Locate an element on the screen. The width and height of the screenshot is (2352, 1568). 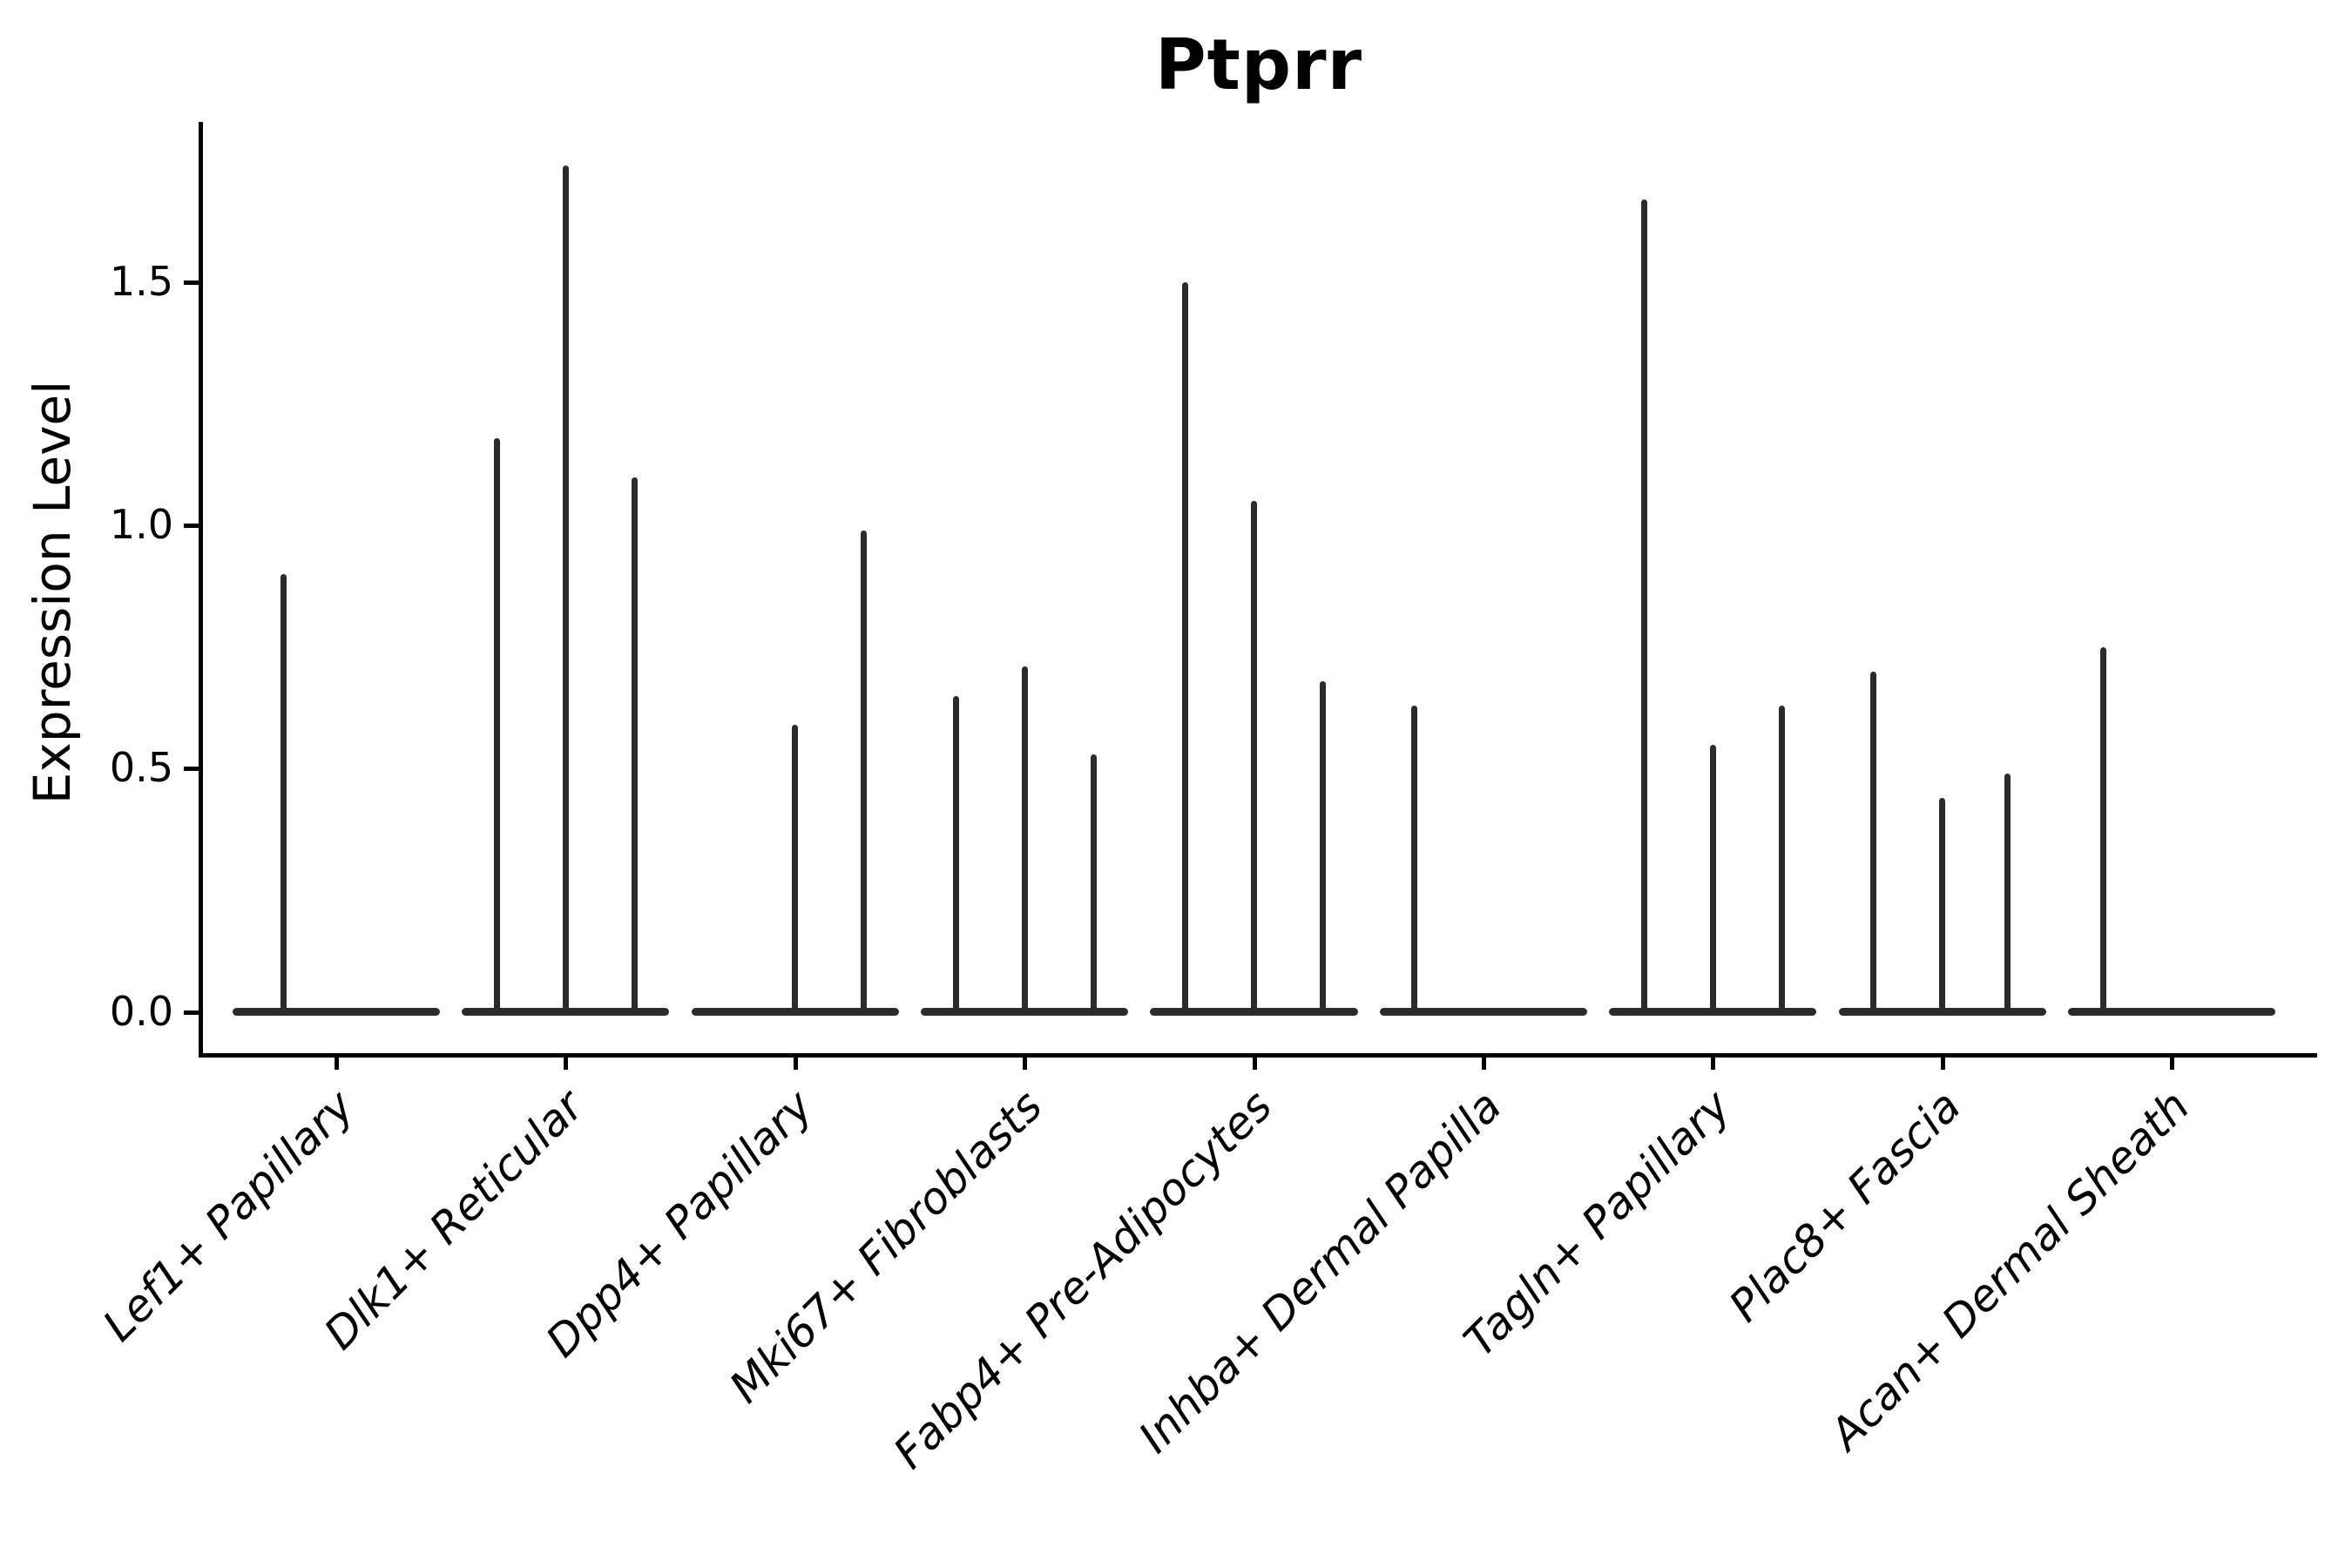
y-axis-spine is located at coordinates (201, 590).